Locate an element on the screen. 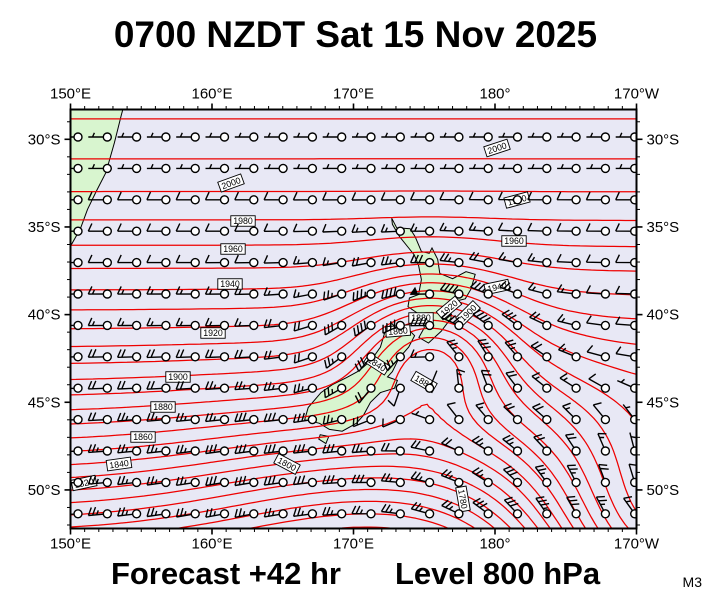 The height and width of the screenshot is (600, 711). lat-tick-label-right: 50°S is located at coordinates (663, 490).